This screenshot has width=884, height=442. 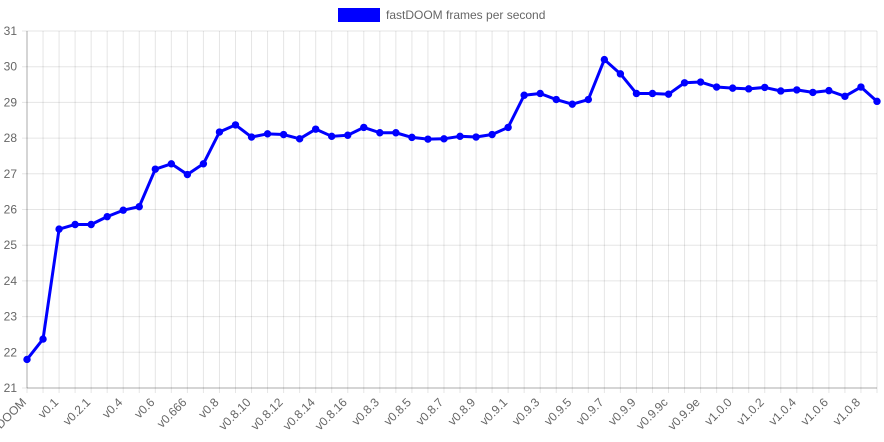 I want to click on y-axis: 21 22 23 24 25 26 27 28 29 30 31, so click(x=11, y=209).